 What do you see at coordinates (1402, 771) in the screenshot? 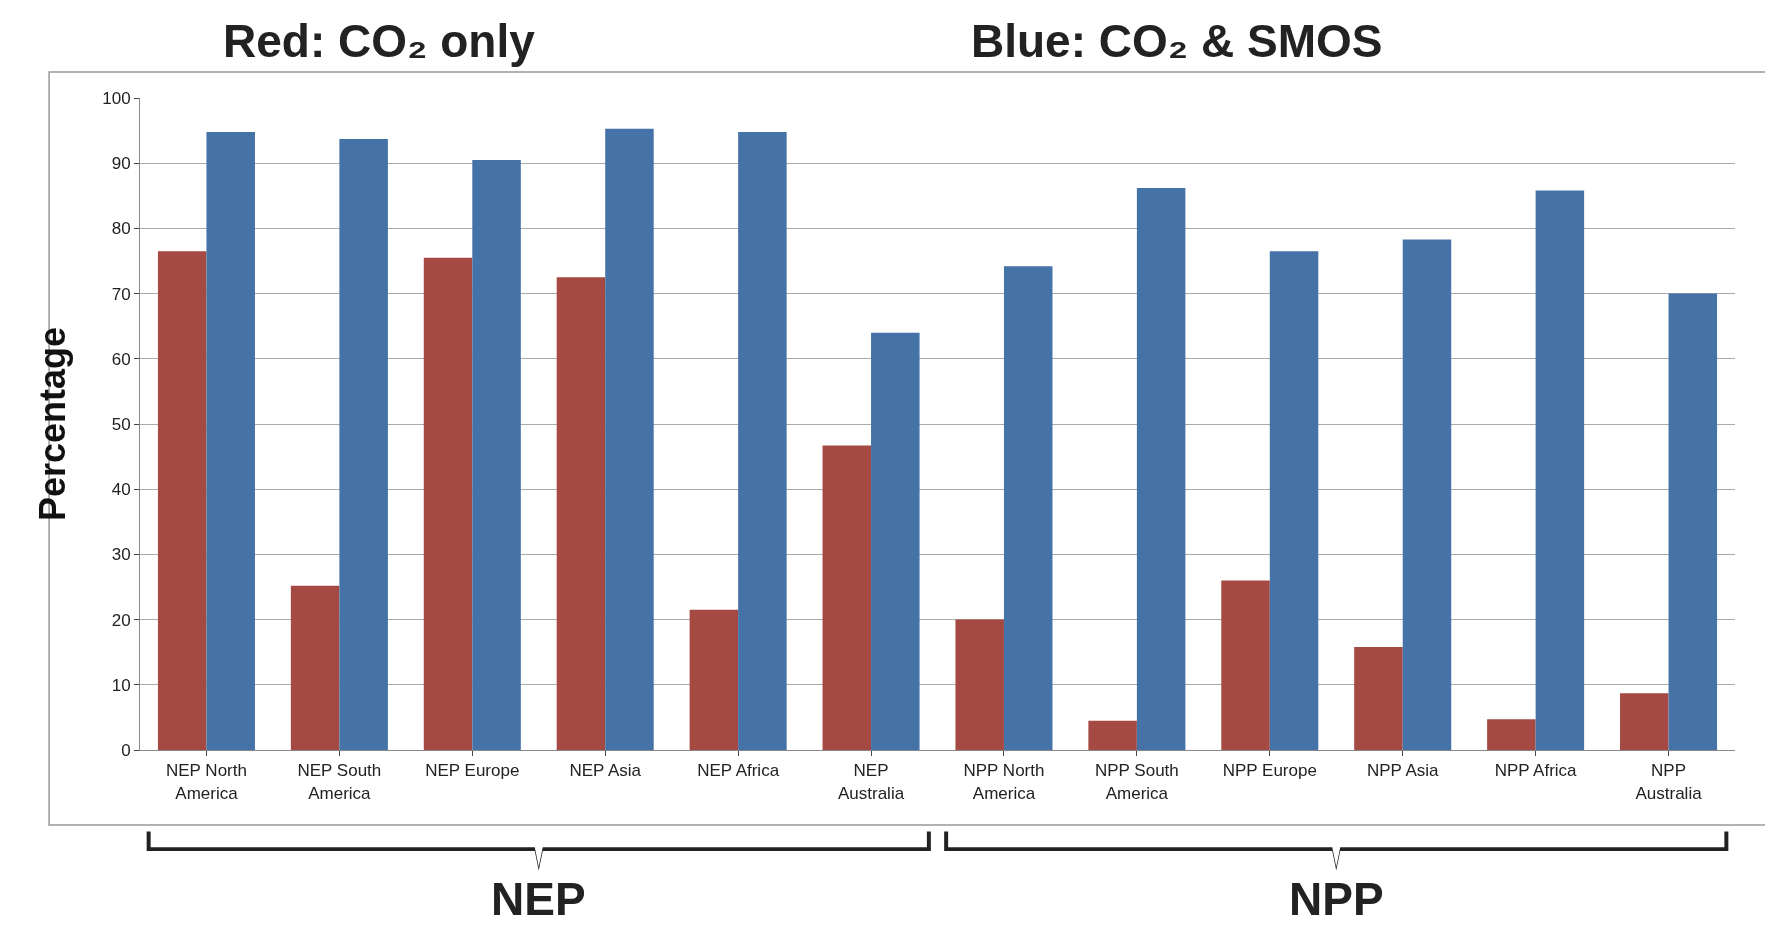
I see `x-tick-label: NPP Asia` at bounding box center [1402, 771].